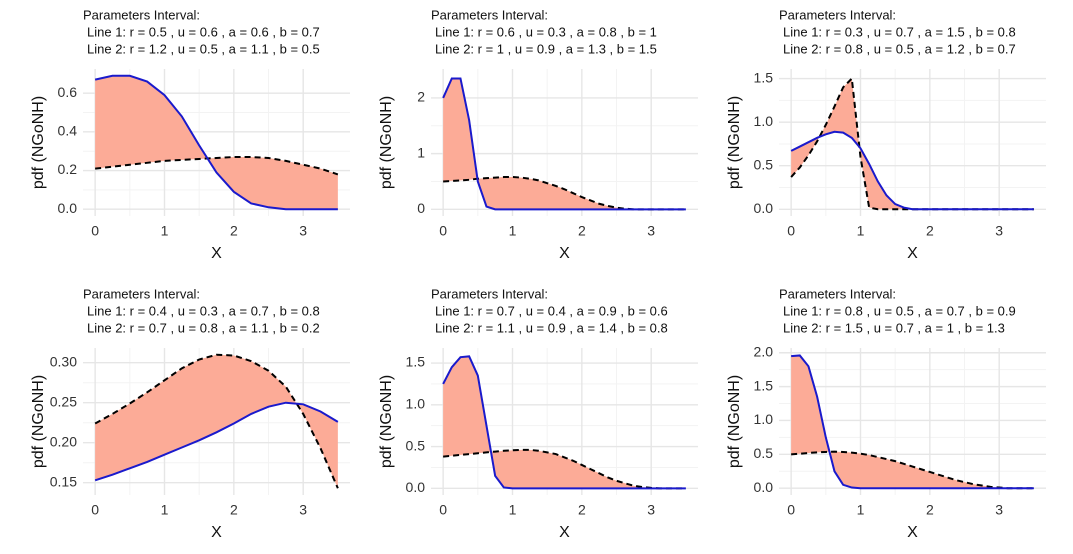  What do you see at coordinates (63, 401) in the screenshot?
I see `y-tick-label: 0.25` at bounding box center [63, 401].